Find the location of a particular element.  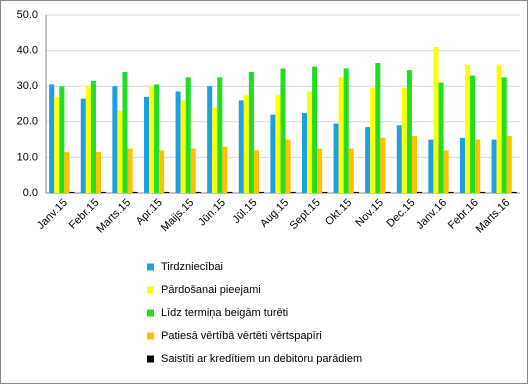

legend-label: Pārdošanai pieejami is located at coordinates (211, 290).